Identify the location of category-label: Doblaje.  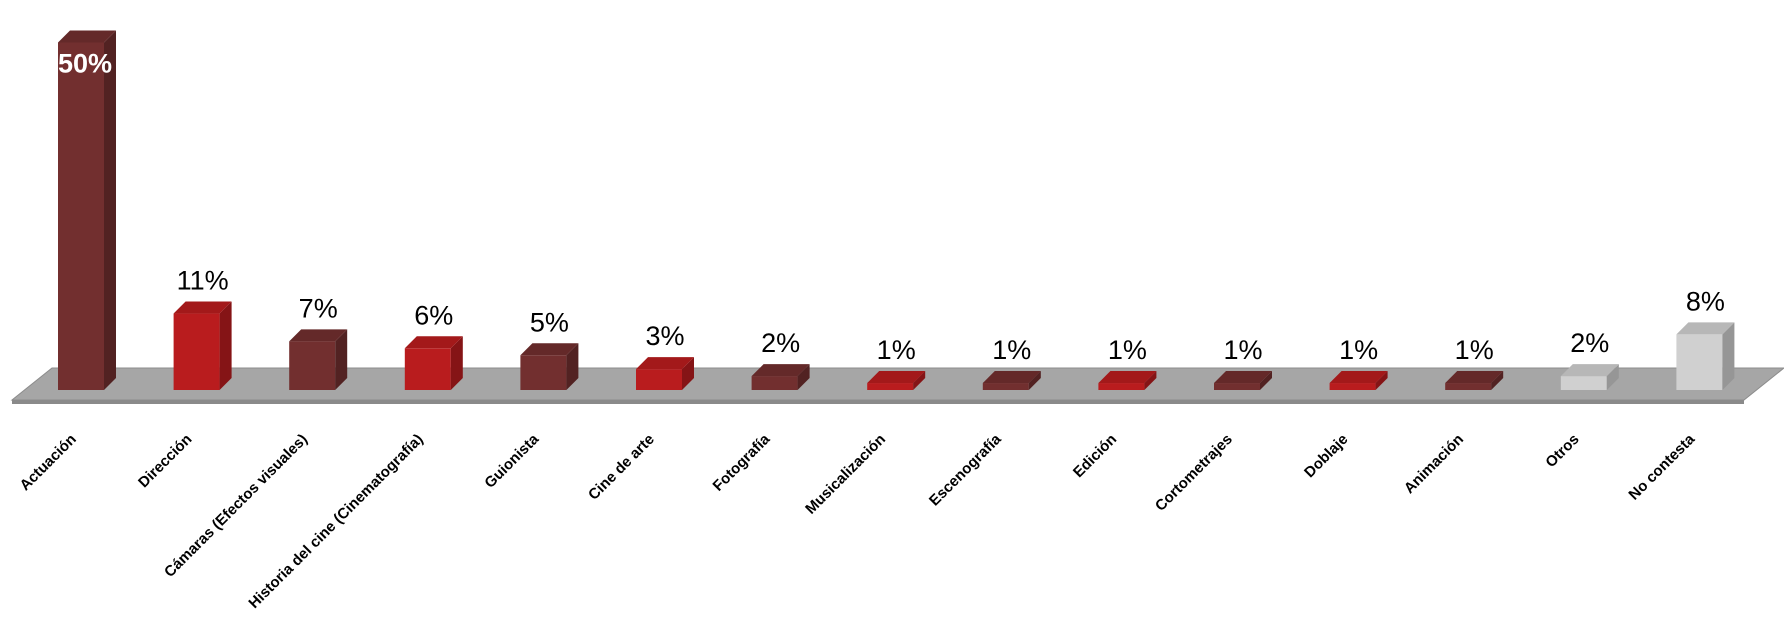
(1326, 456).